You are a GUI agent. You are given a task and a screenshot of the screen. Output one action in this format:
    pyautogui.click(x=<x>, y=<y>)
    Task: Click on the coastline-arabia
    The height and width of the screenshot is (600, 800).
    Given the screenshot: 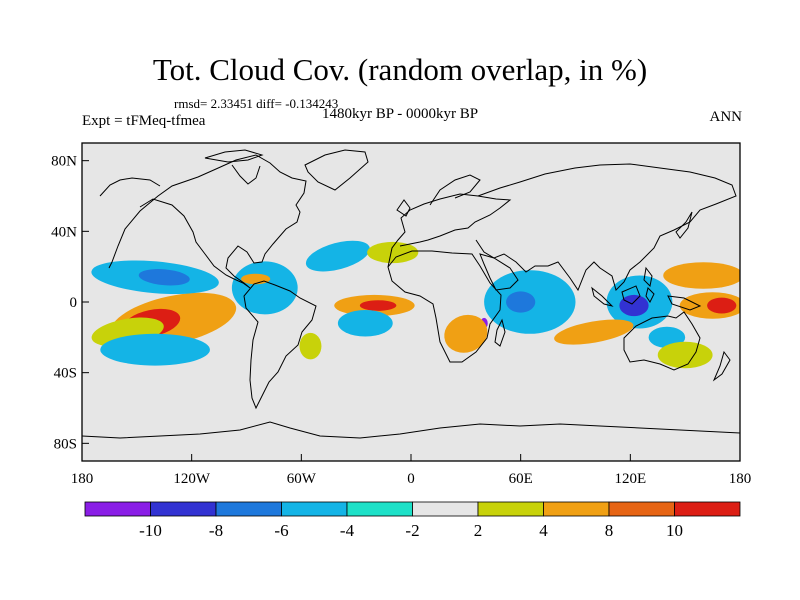 What is the action you would take?
    pyautogui.click(x=499, y=272)
    